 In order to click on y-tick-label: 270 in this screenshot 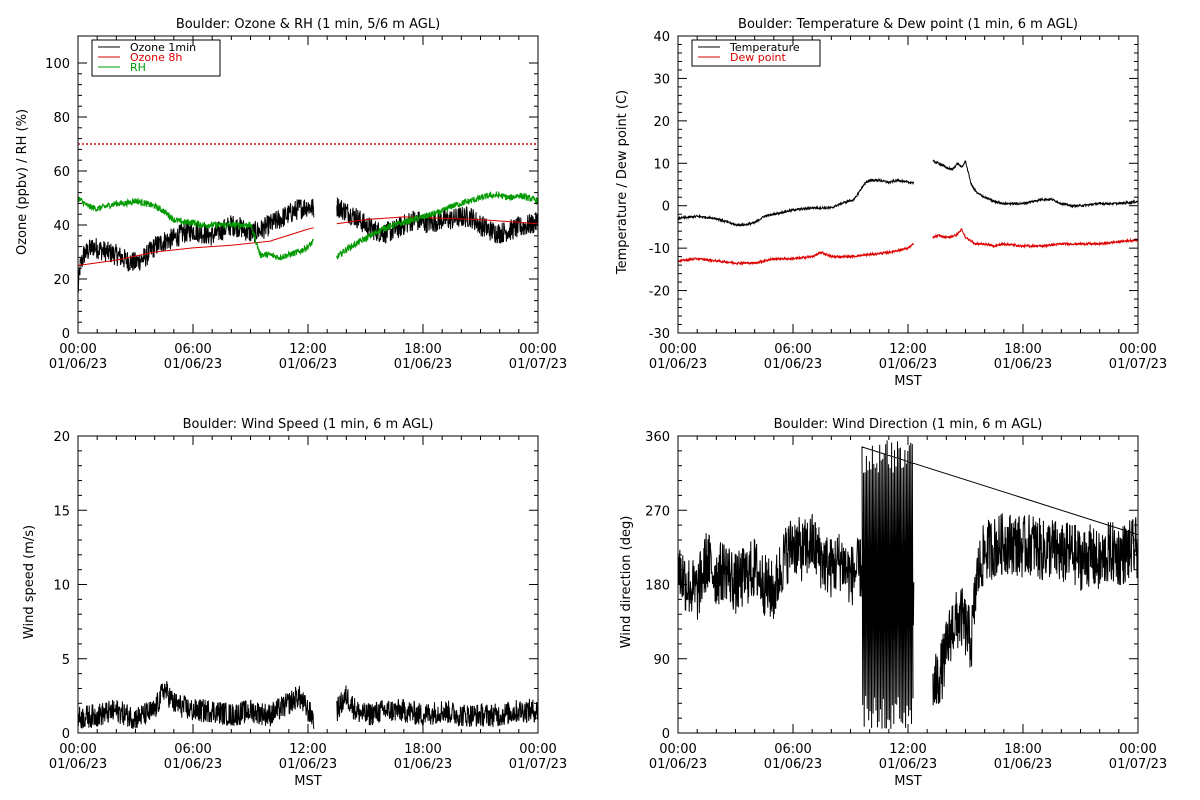, I will do `click(657, 511)`.